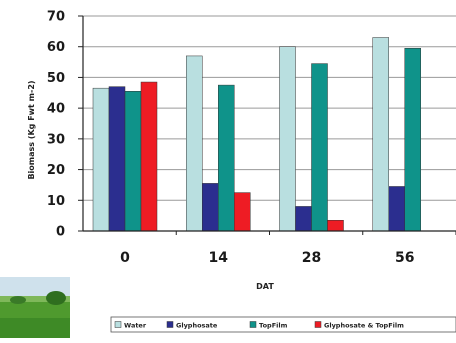 This screenshot has height=343, width=456. I want to click on y-tick-label: 20, so click(56, 170).